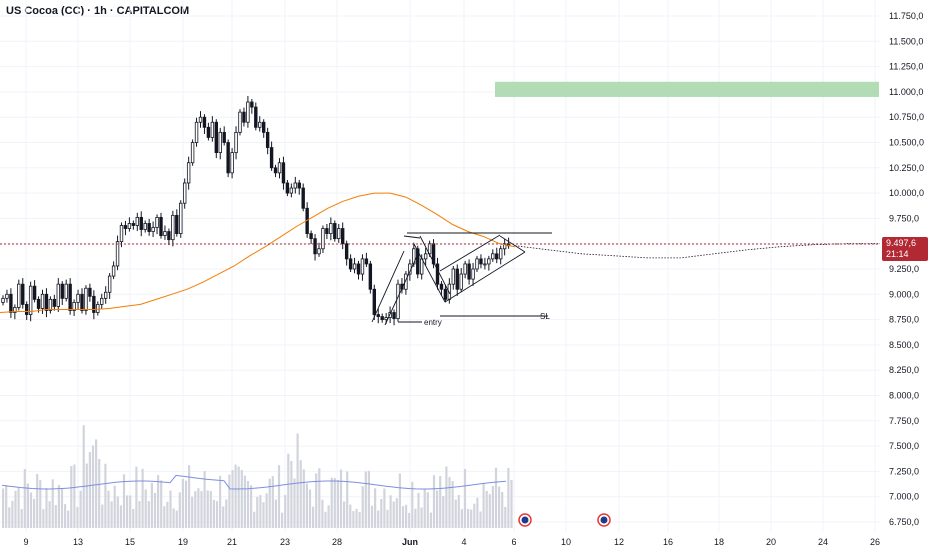  I want to click on x-tick-label: 23, so click(285, 542).